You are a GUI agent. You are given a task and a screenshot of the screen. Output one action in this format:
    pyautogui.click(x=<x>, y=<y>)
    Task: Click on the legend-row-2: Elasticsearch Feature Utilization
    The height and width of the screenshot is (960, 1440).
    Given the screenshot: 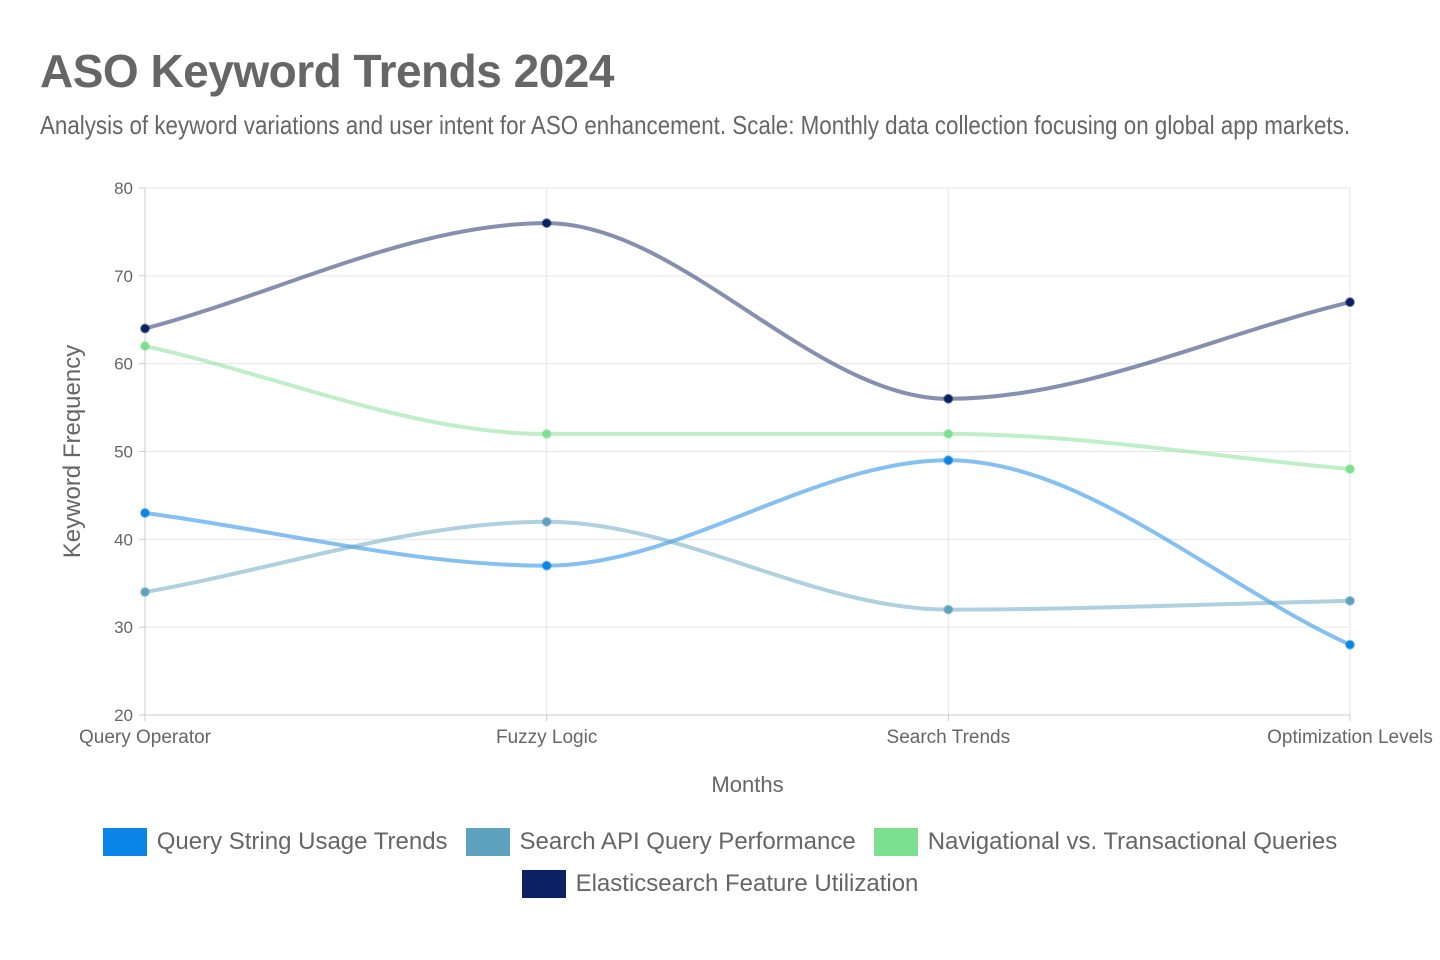 What is the action you would take?
    pyautogui.click(x=720, y=884)
    